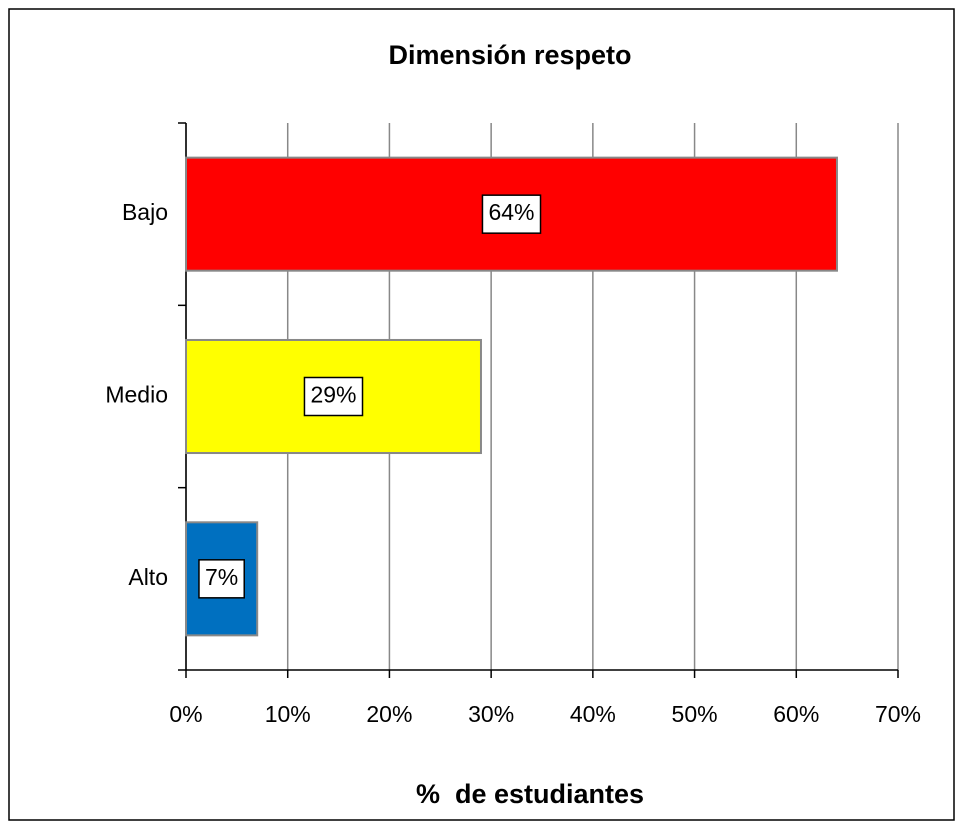 The width and height of the screenshot is (955, 821). What do you see at coordinates (695, 714) in the screenshot?
I see `x-tick-label: 50%` at bounding box center [695, 714].